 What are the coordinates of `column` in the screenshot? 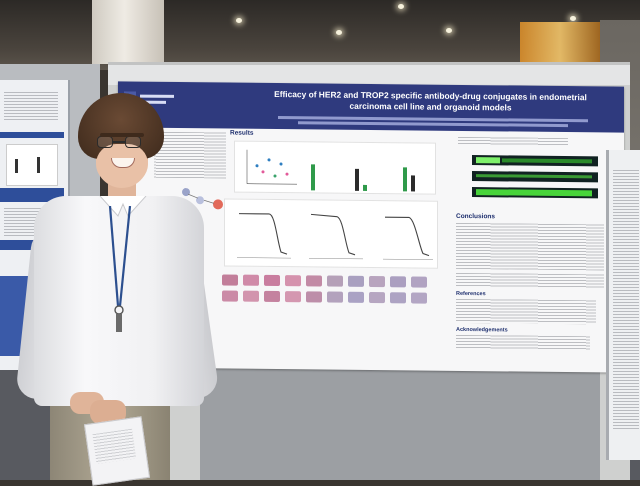 It's located at (128, 32).